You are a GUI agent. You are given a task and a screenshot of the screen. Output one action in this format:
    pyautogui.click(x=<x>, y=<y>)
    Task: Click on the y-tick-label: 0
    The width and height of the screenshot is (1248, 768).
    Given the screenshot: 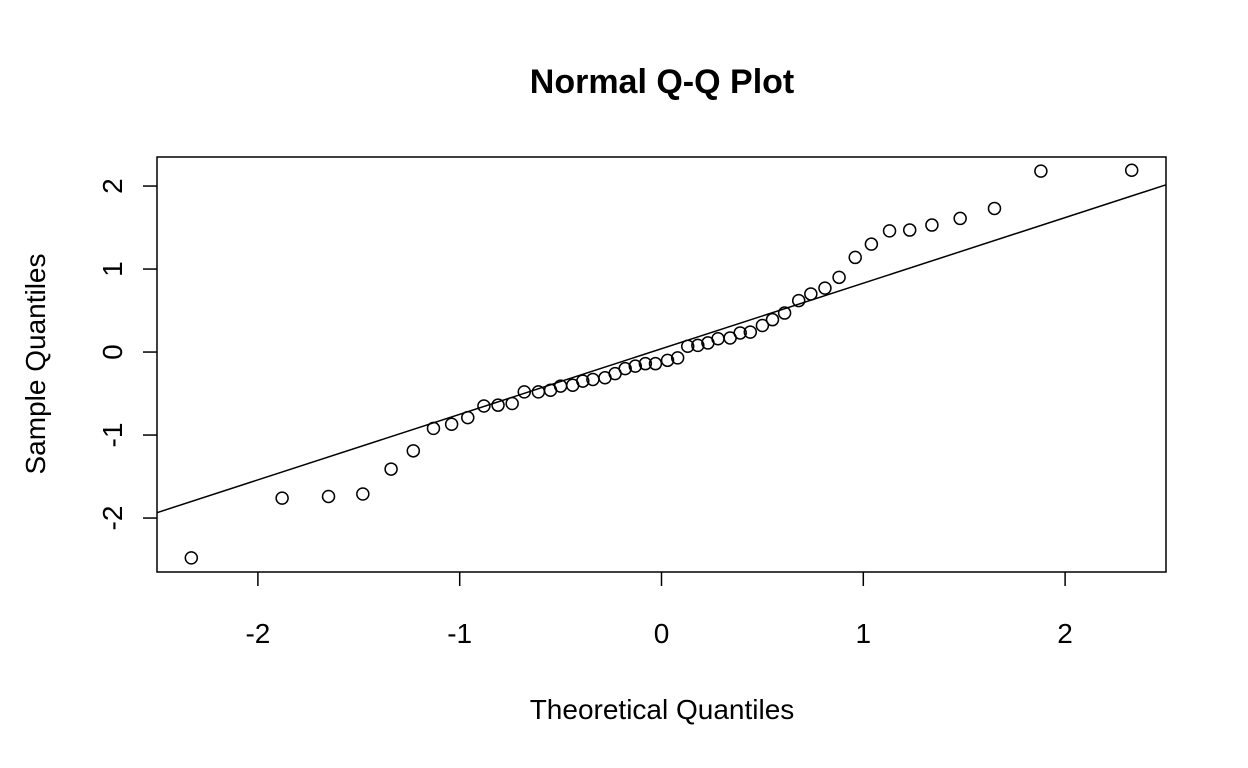 What is the action you would take?
    pyautogui.click(x=112, y=352)
    